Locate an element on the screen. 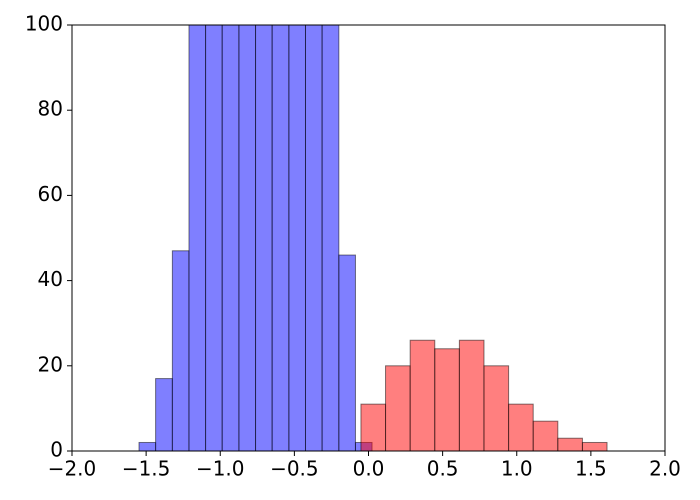 The width and height of the screenshot is (700, 500). x-tick-label: 1.5 is located at coordinates (591, 469).